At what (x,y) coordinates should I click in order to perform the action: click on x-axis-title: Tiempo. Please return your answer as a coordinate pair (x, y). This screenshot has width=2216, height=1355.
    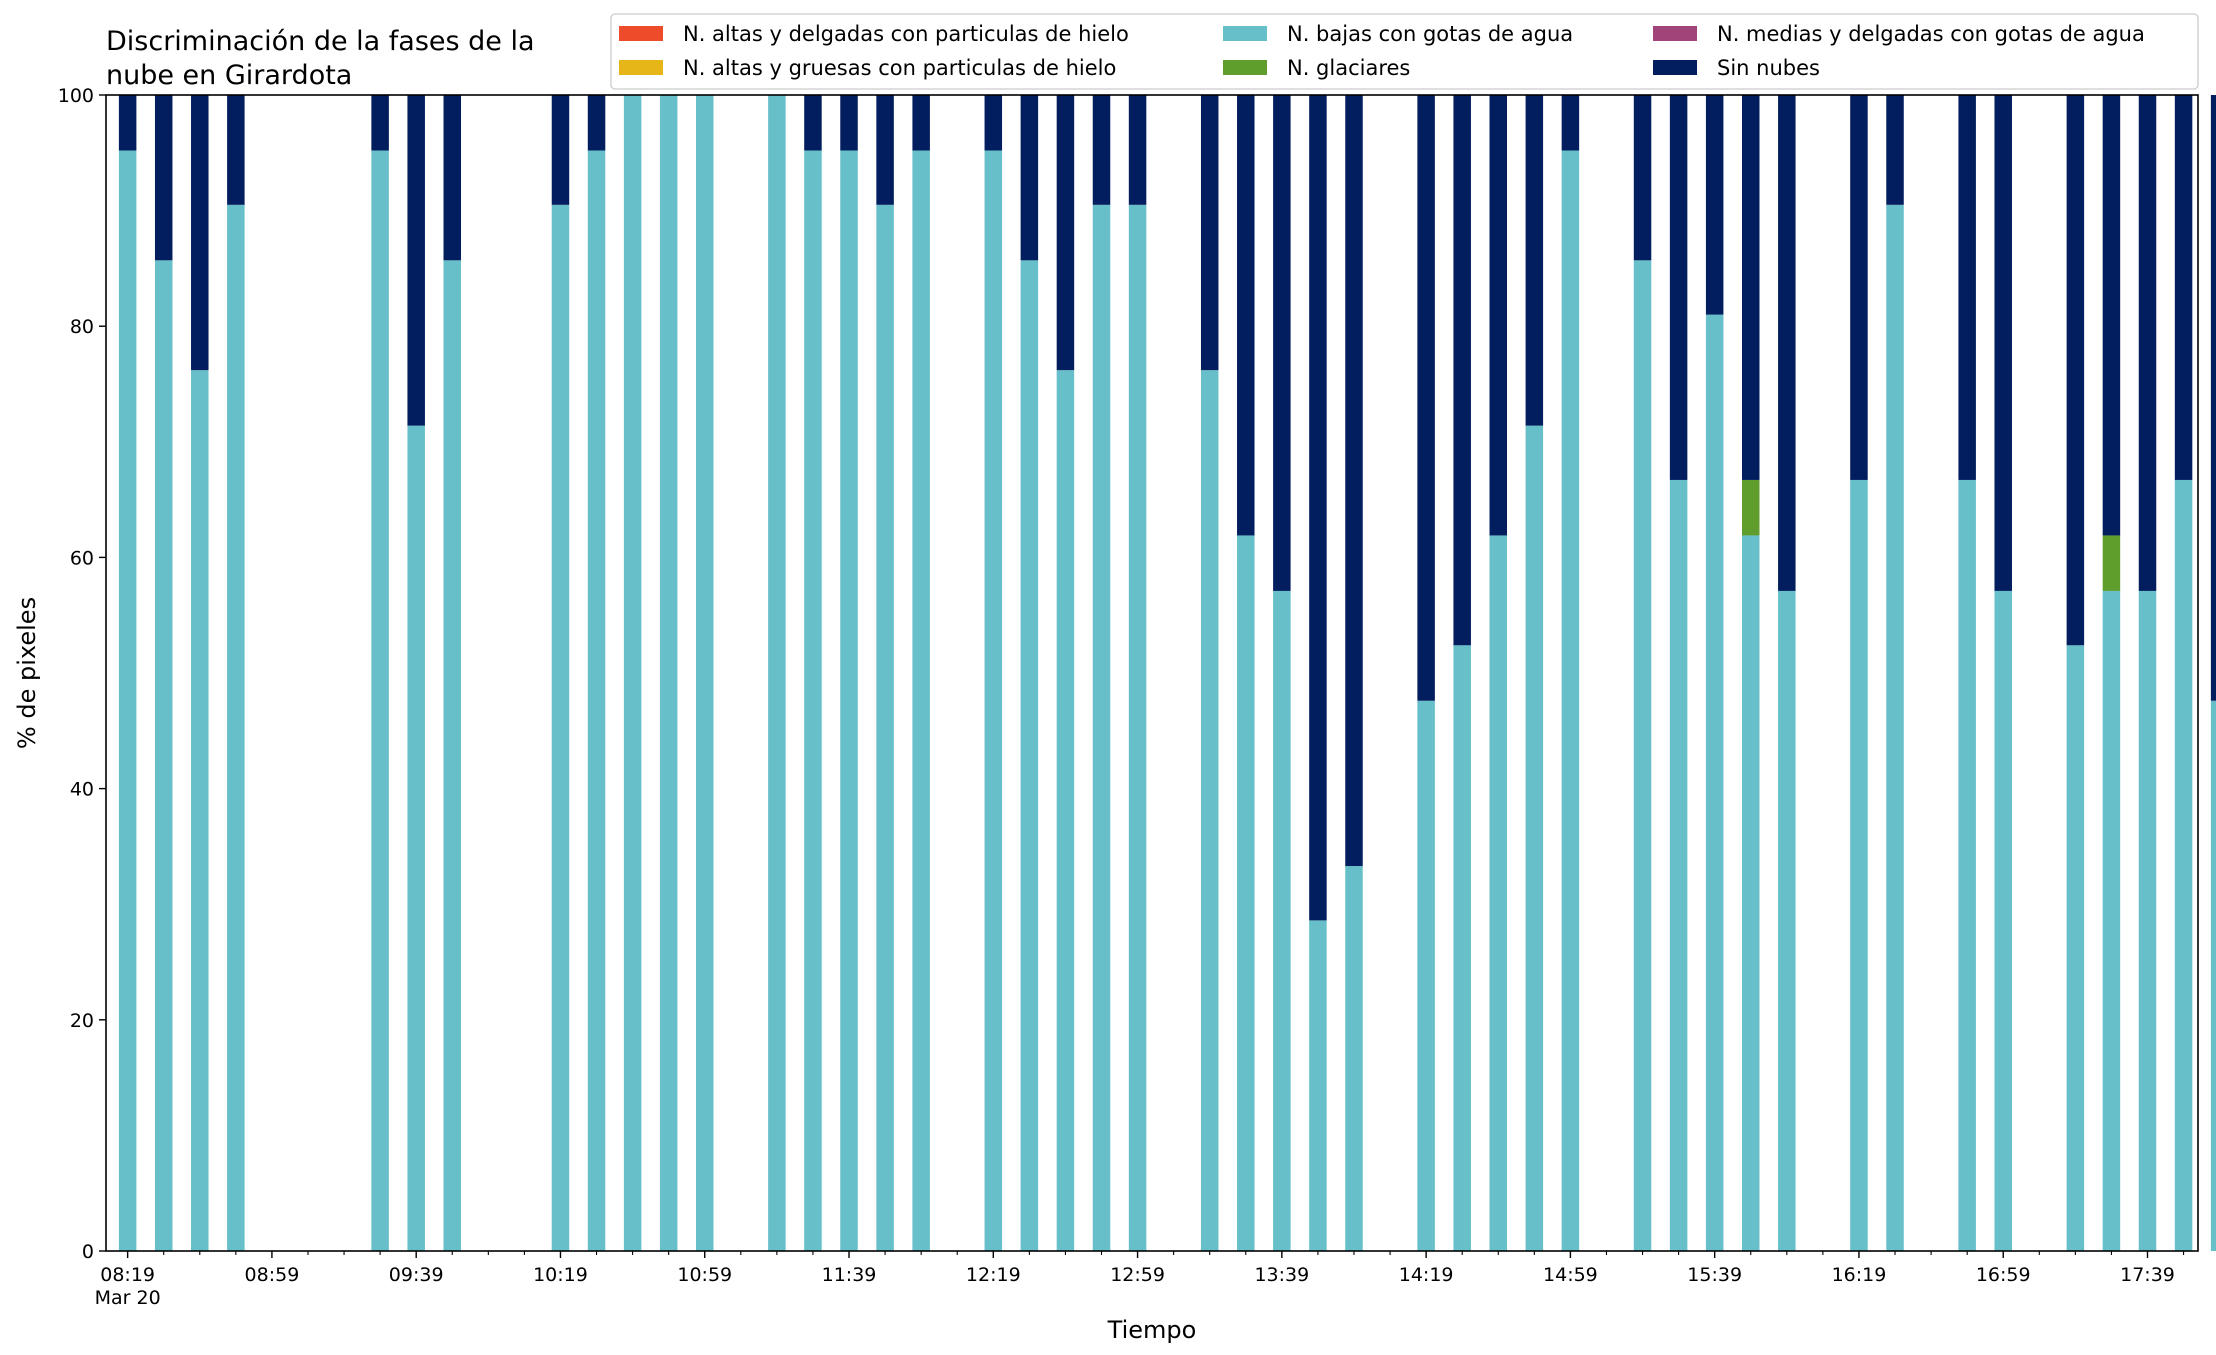
    Looking at the image, I should click on (1152, 1330).